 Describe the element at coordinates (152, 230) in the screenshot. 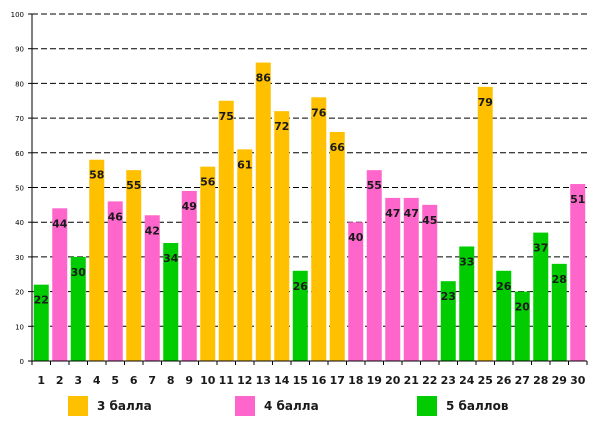

I see `value-label-7: 42` at that location.